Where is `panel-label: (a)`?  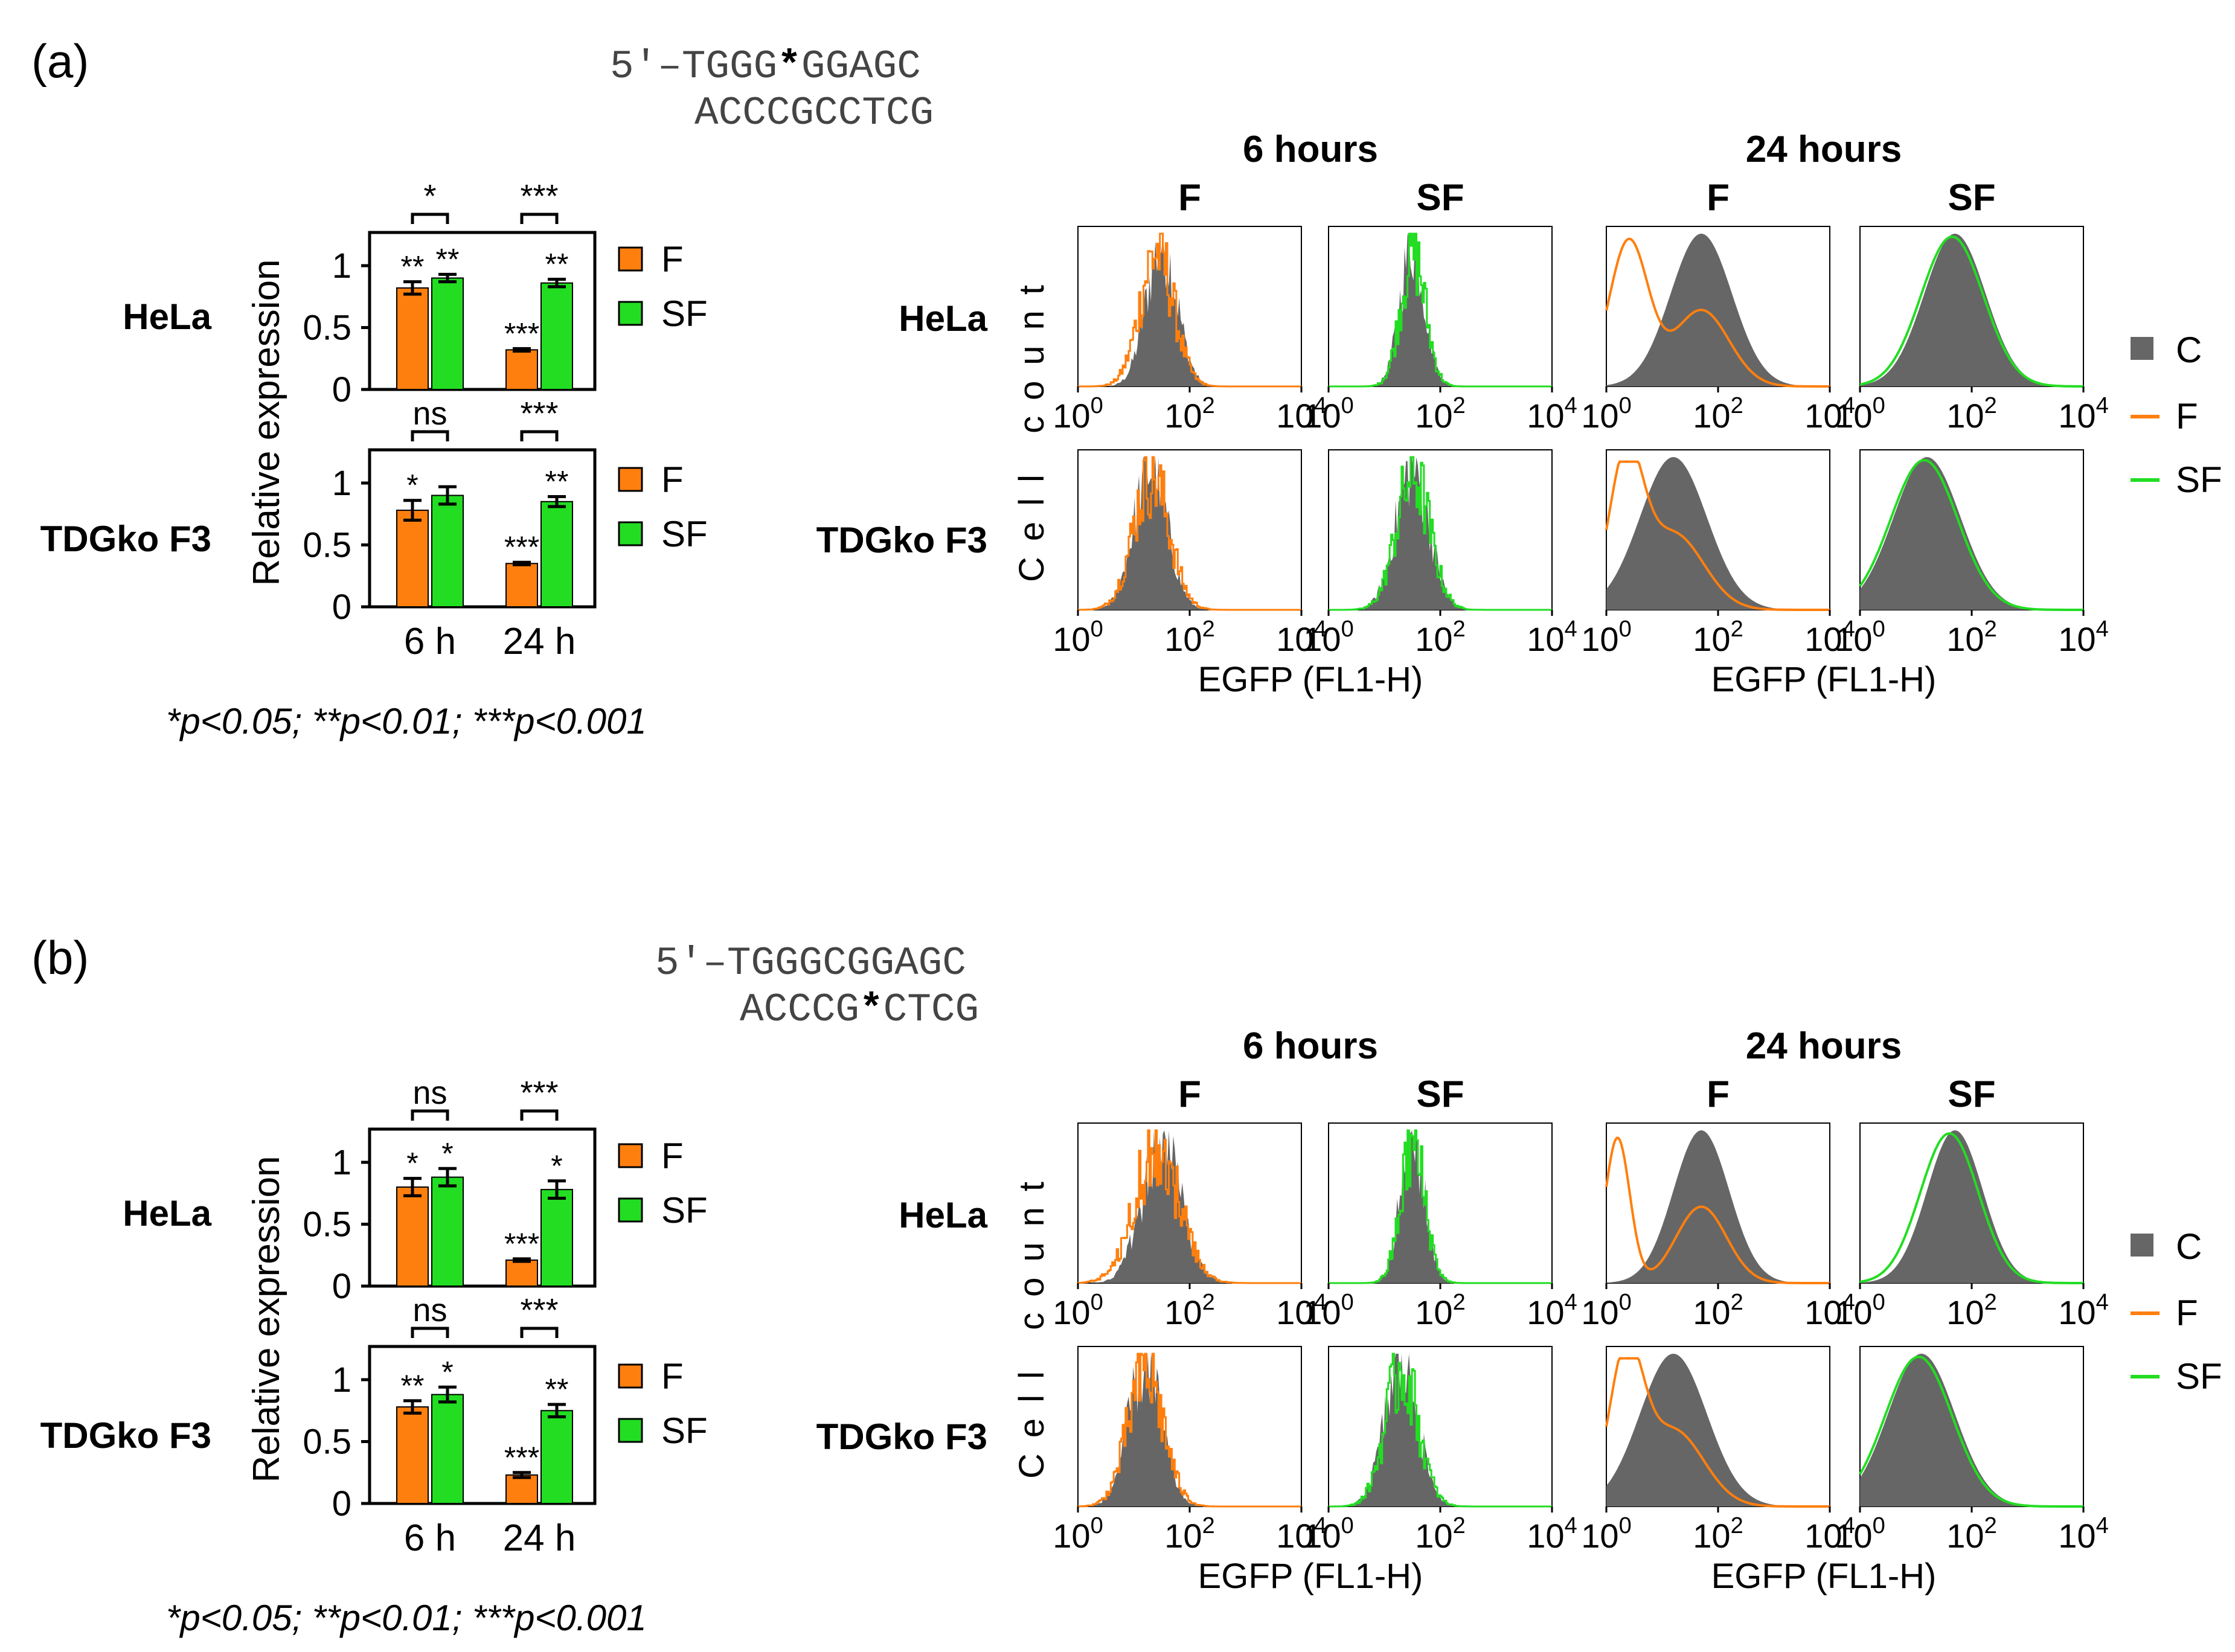
panel-label: (a) is located at coordinates (60, 61).